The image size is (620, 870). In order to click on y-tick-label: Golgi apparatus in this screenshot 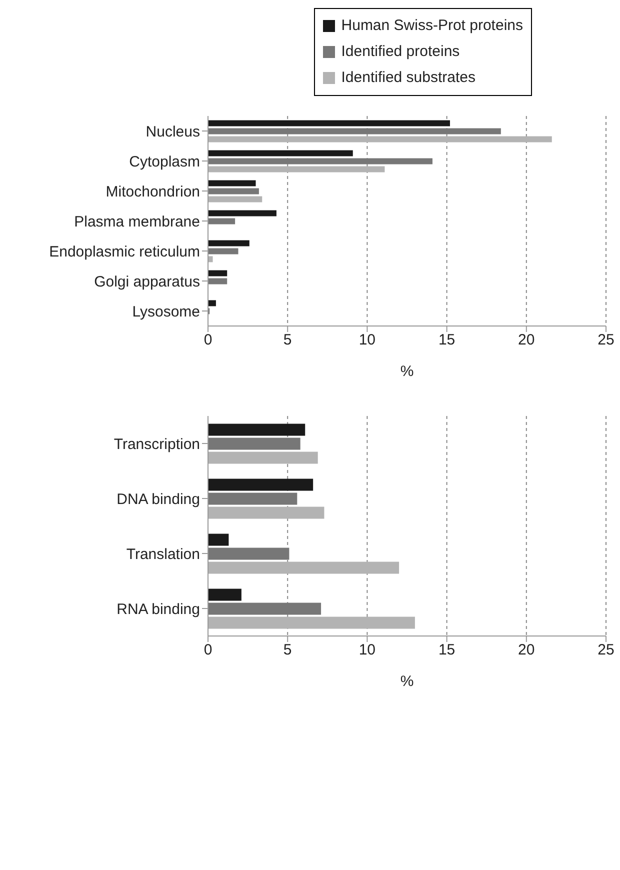, I will do `click(147, 281)`.